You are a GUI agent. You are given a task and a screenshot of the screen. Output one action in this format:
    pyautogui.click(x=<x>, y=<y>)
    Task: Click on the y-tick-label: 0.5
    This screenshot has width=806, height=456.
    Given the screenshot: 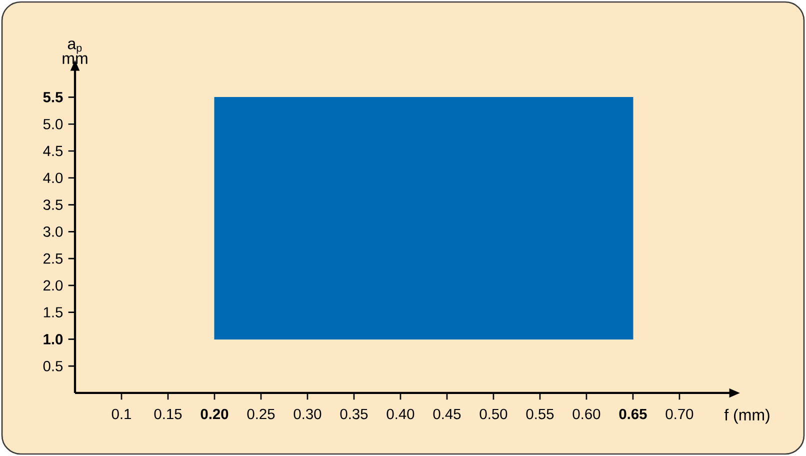 What is the action you would take?
    pyautogui.click(x=53, y=366)
    